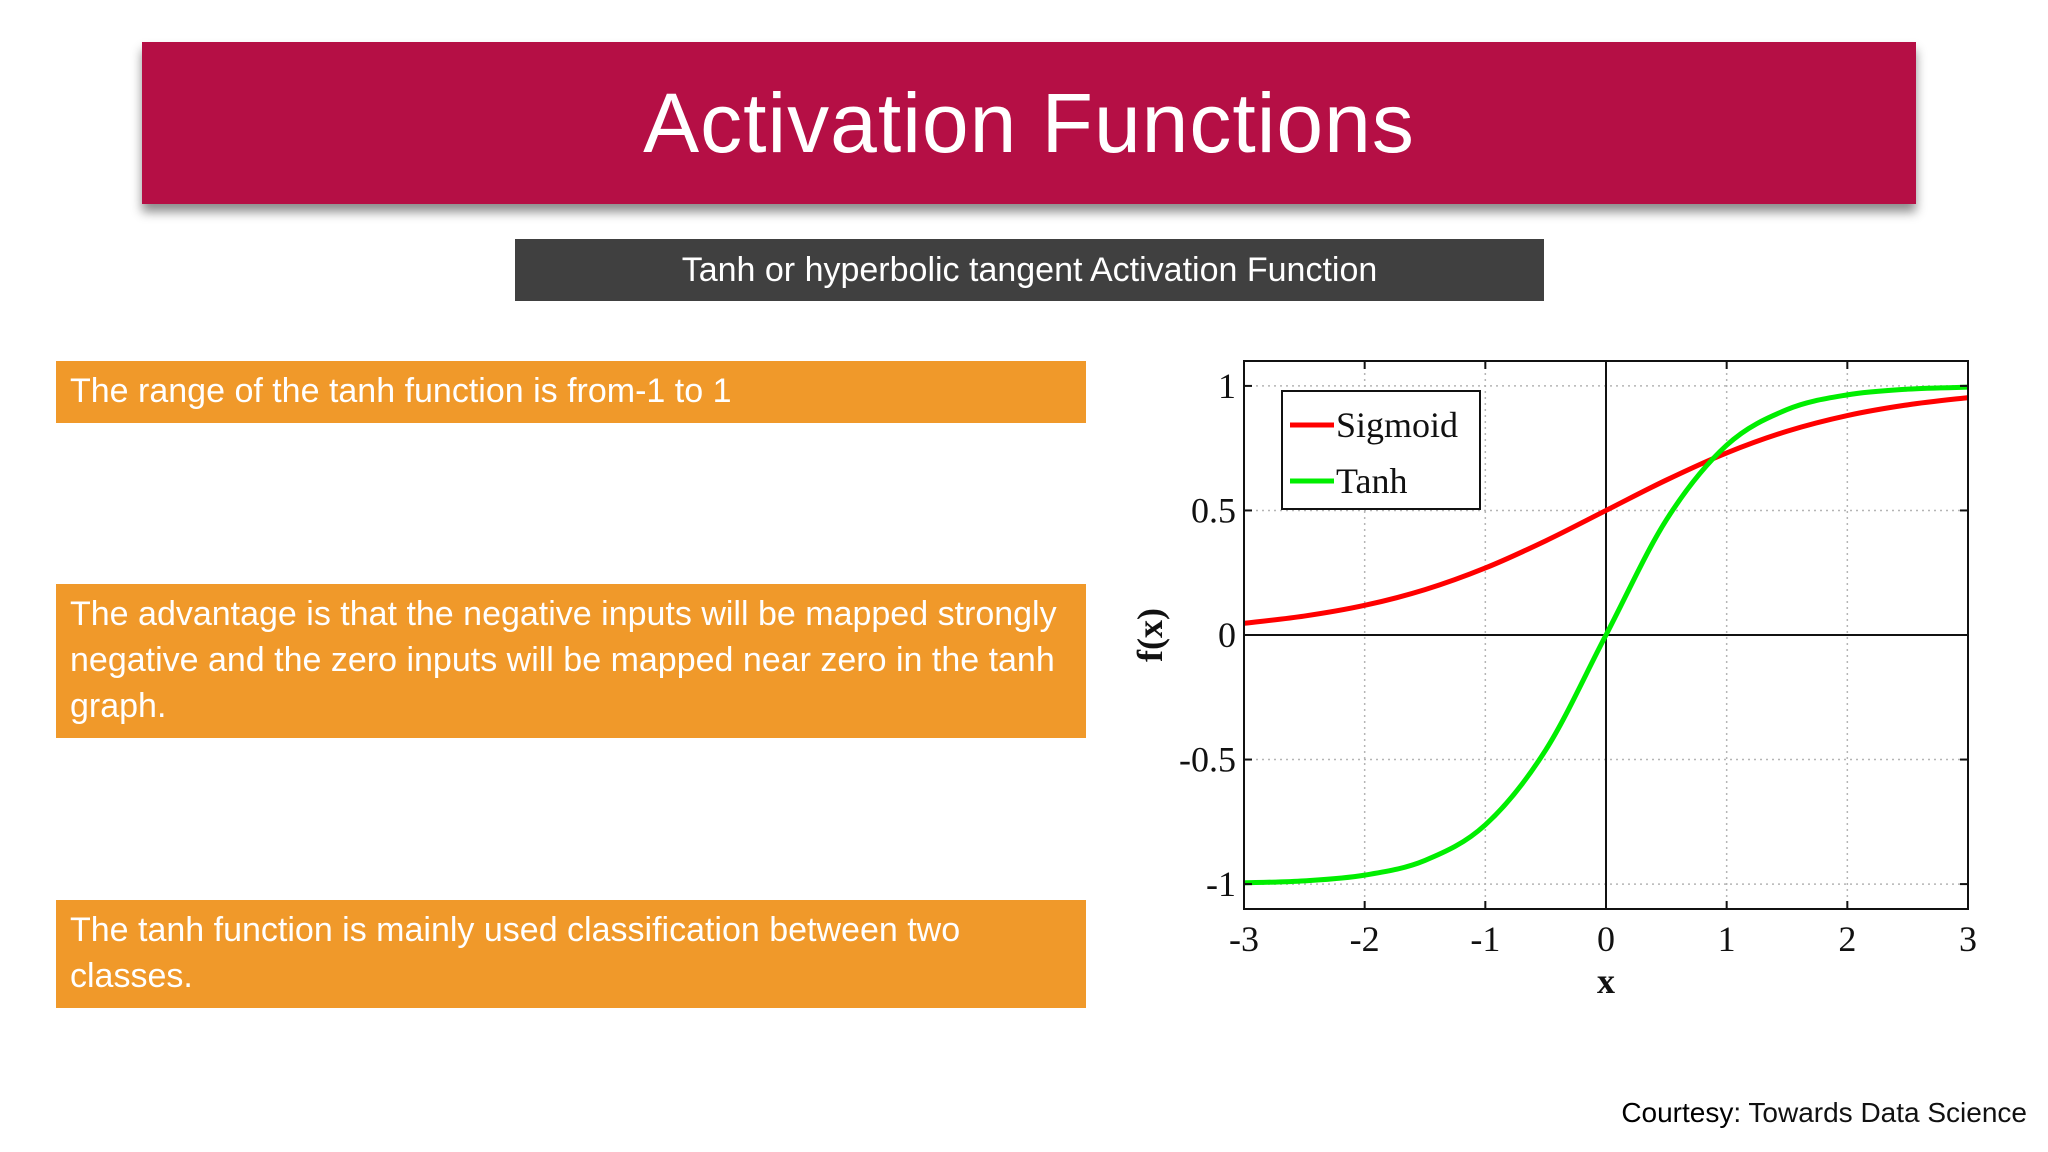  I want to click on courtesy-note: Courtesy: Towards Data Science, so click(1824, 1113).